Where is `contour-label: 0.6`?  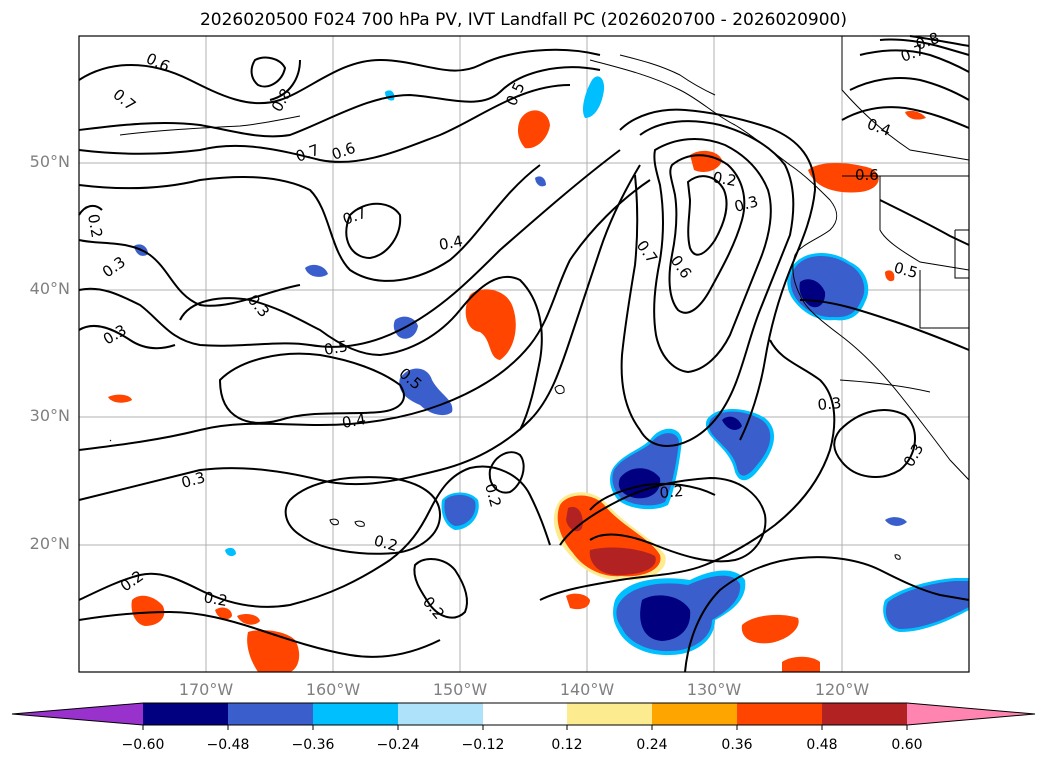 contour-label: 0.6 is located at coordinates (867, 175).